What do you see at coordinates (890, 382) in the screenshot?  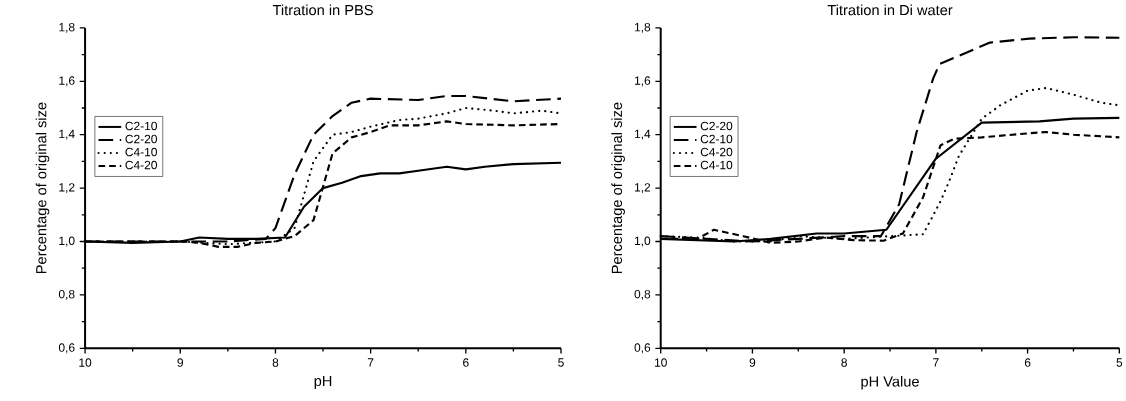 I see `x-axis-title: pH Value` at bounding box center [890, 382].